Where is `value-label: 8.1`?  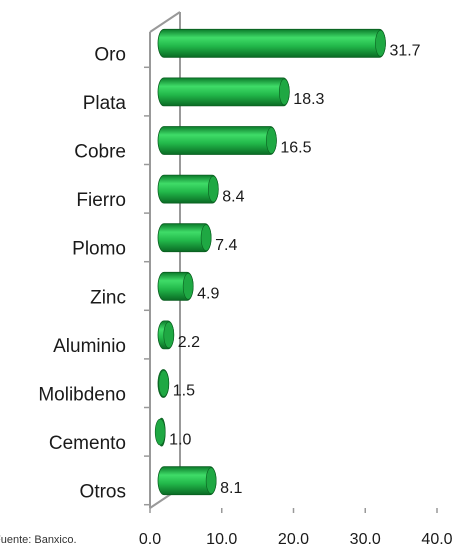 value-label: 8.1 is located at coordinates (231, 488).